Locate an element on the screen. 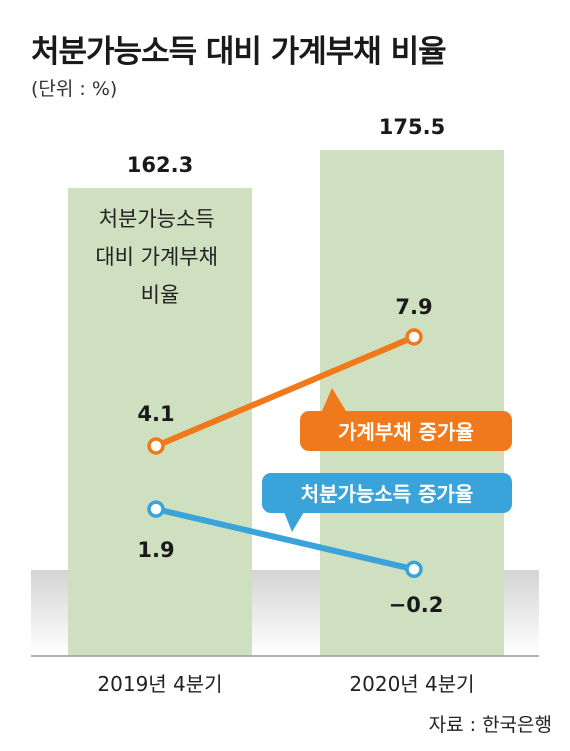 Image resolution: width=570 pixels, height=751 pixels. callout-text-income: 처분가능소득 증가율 is located at coordinates (387, 494).